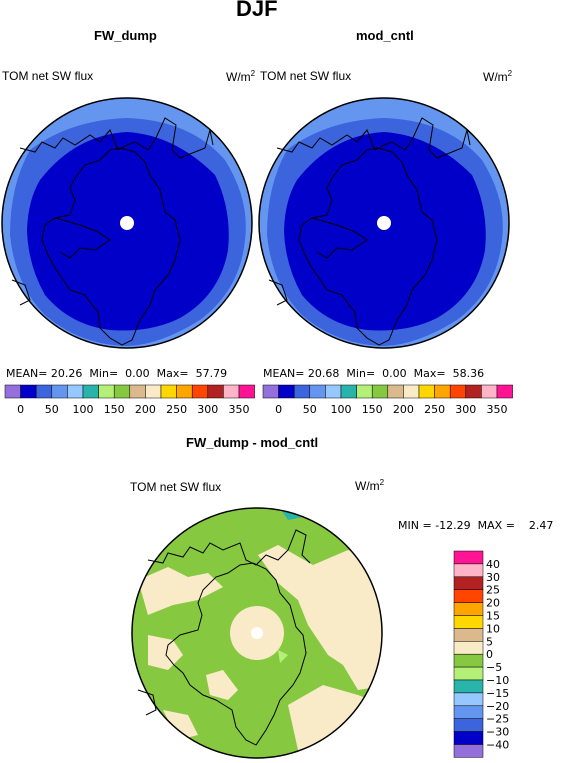  What do you see at coordinates (497, 732) in the screenshot?
I see `colorbar-tick-label: −30` at bounding box center [497, 732].